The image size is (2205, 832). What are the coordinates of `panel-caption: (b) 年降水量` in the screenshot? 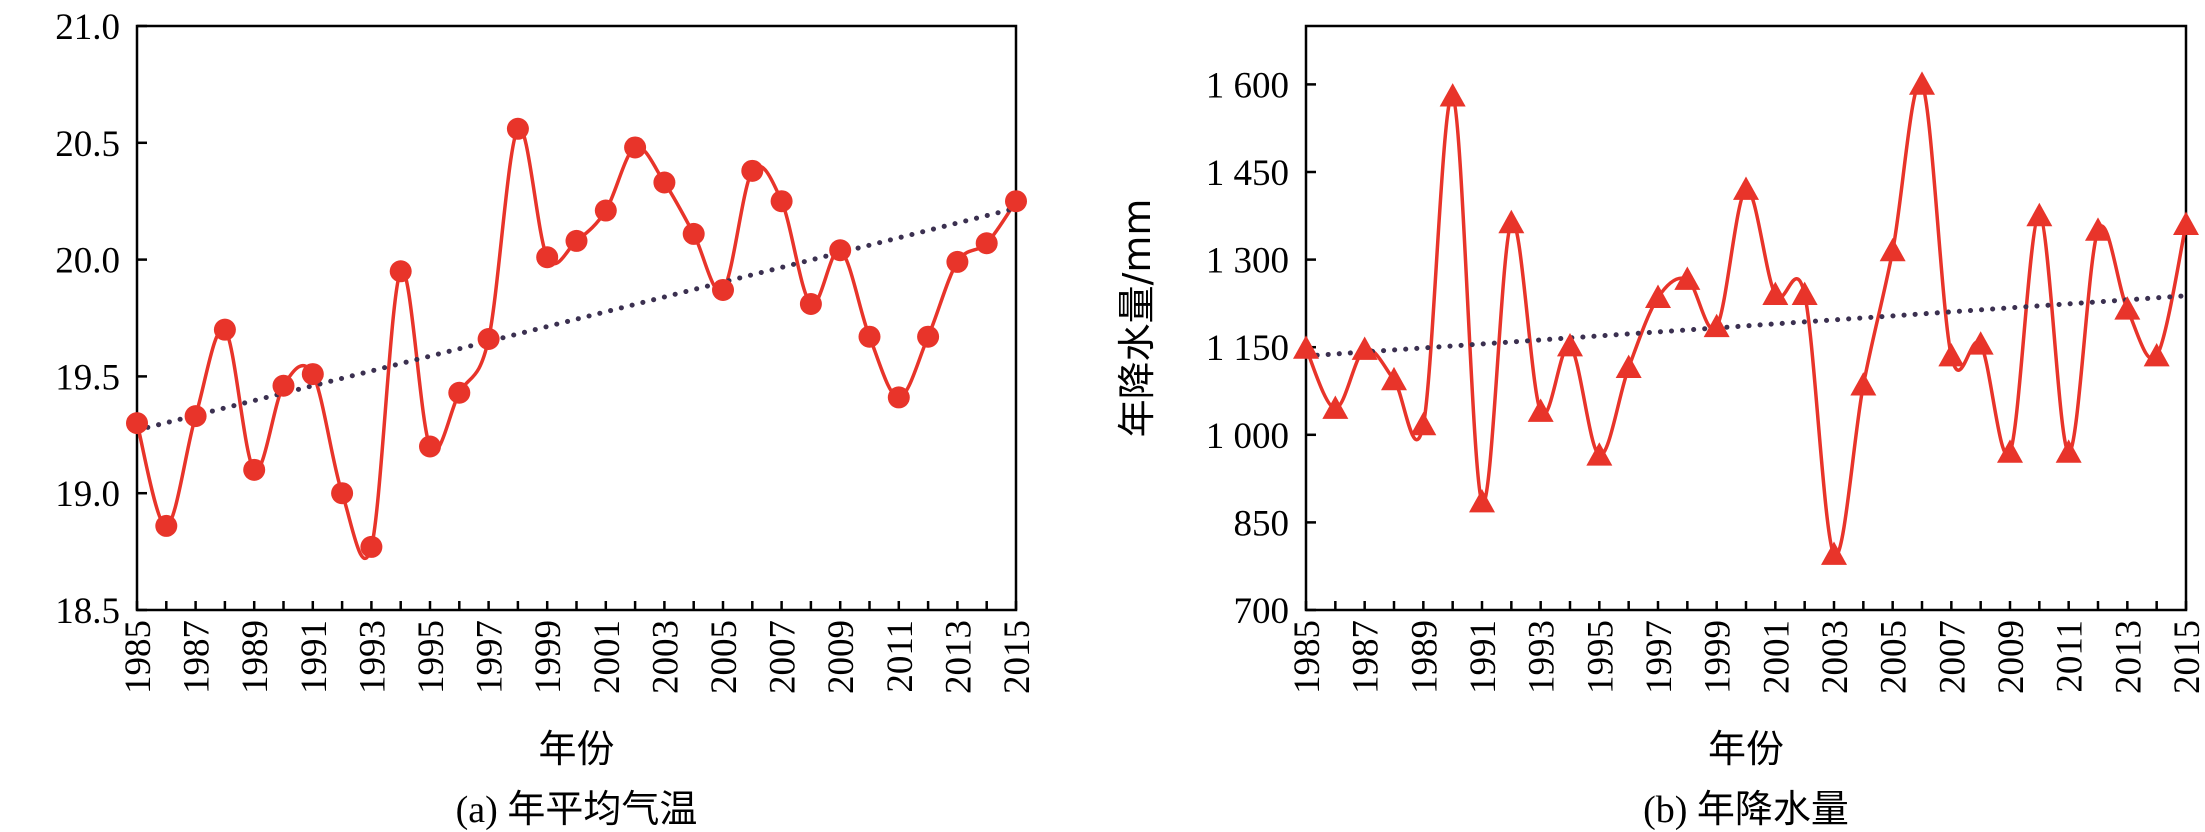 It's located at (1746, 810).